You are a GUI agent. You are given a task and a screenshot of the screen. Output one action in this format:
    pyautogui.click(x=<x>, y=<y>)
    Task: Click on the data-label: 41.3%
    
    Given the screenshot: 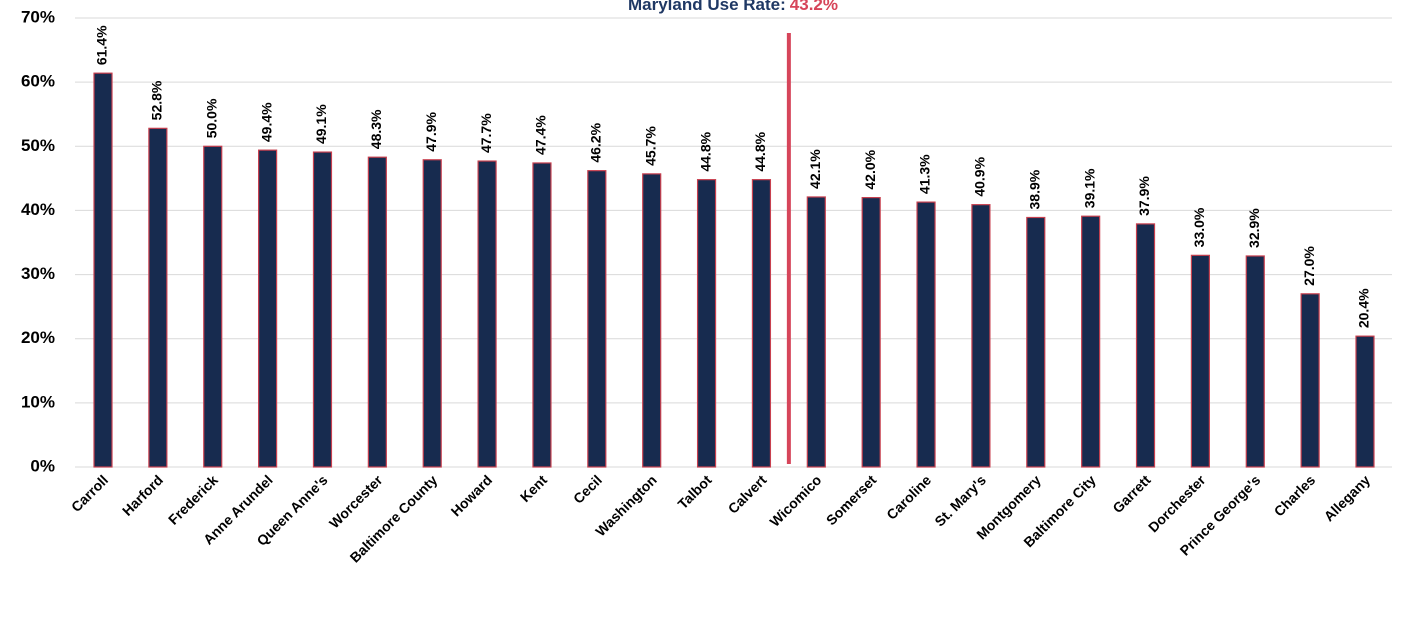 What is the action you would take?
    pyautogui.click(x=925, y=174)
    